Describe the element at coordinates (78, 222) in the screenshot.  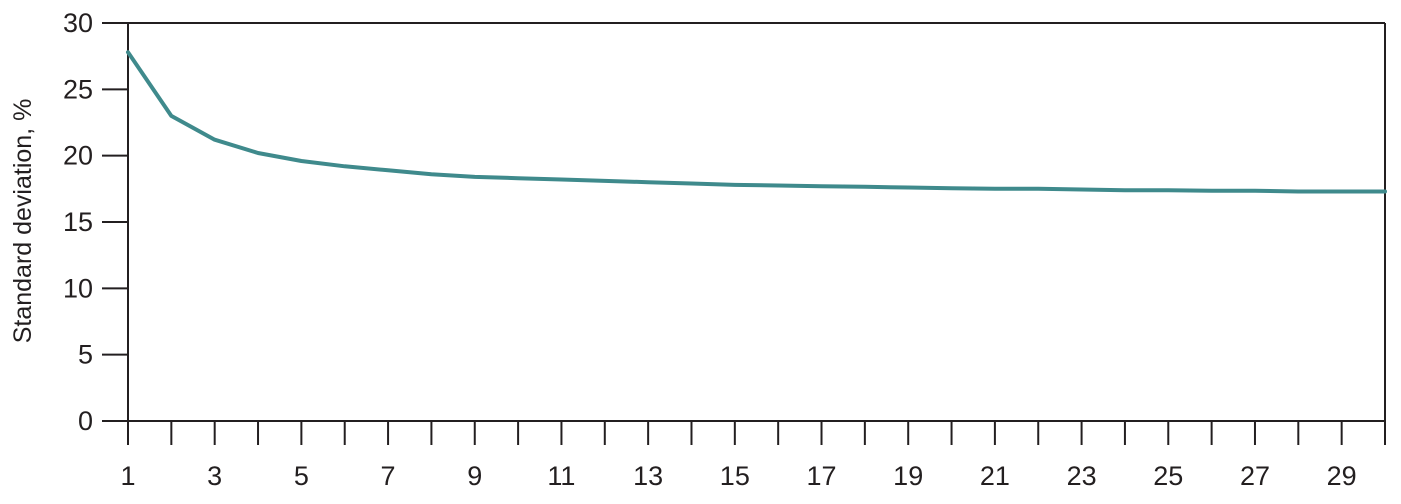
I see `y-tick-label: 15` at that location.